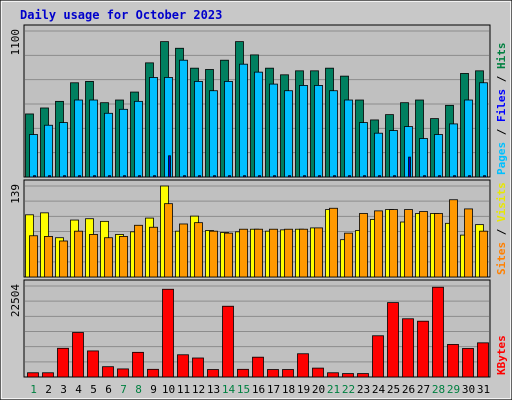 The height and width of the screenshot is (400, 512). I want to click on day-label-3: 3, so click(63, 389).